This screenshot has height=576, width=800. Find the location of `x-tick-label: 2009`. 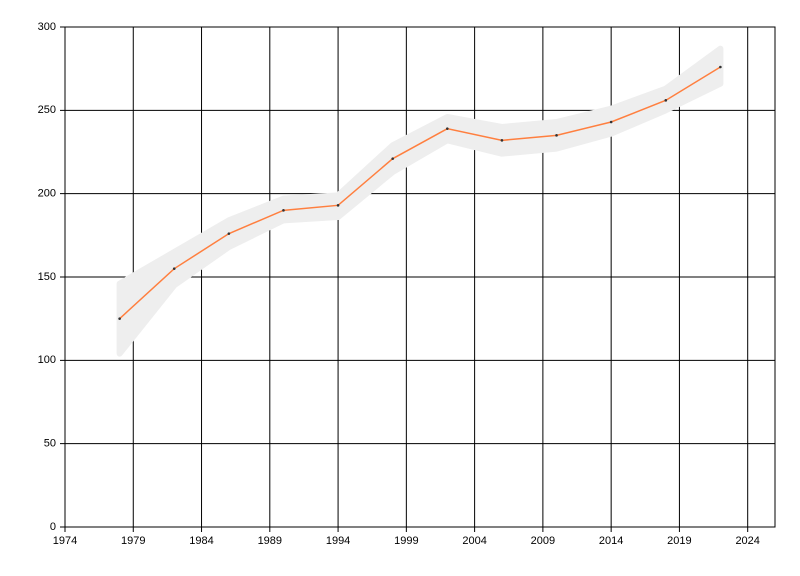

x-tick-label: 2009 is located at coordinates (543, 541).